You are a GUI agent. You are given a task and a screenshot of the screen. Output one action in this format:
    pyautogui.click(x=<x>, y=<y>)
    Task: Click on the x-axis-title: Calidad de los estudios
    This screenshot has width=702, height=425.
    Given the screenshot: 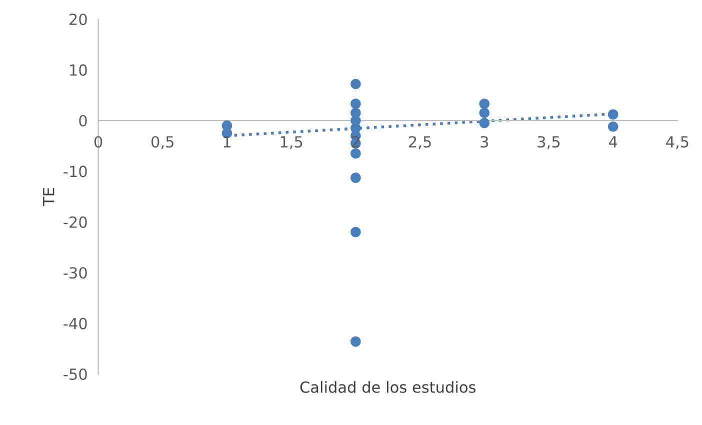 What is the action you would take?
    pyautogui.click(x=388, y=387)
    